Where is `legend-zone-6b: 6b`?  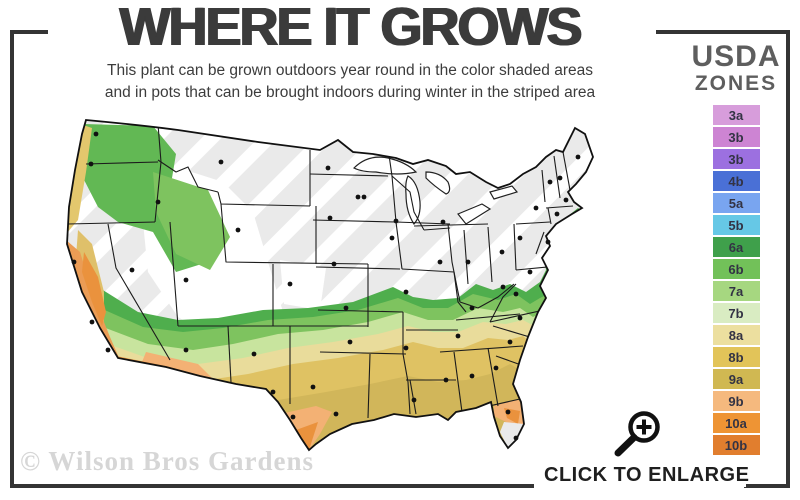
legend-zone-6b: 6b is located at coordinates (736, 269).